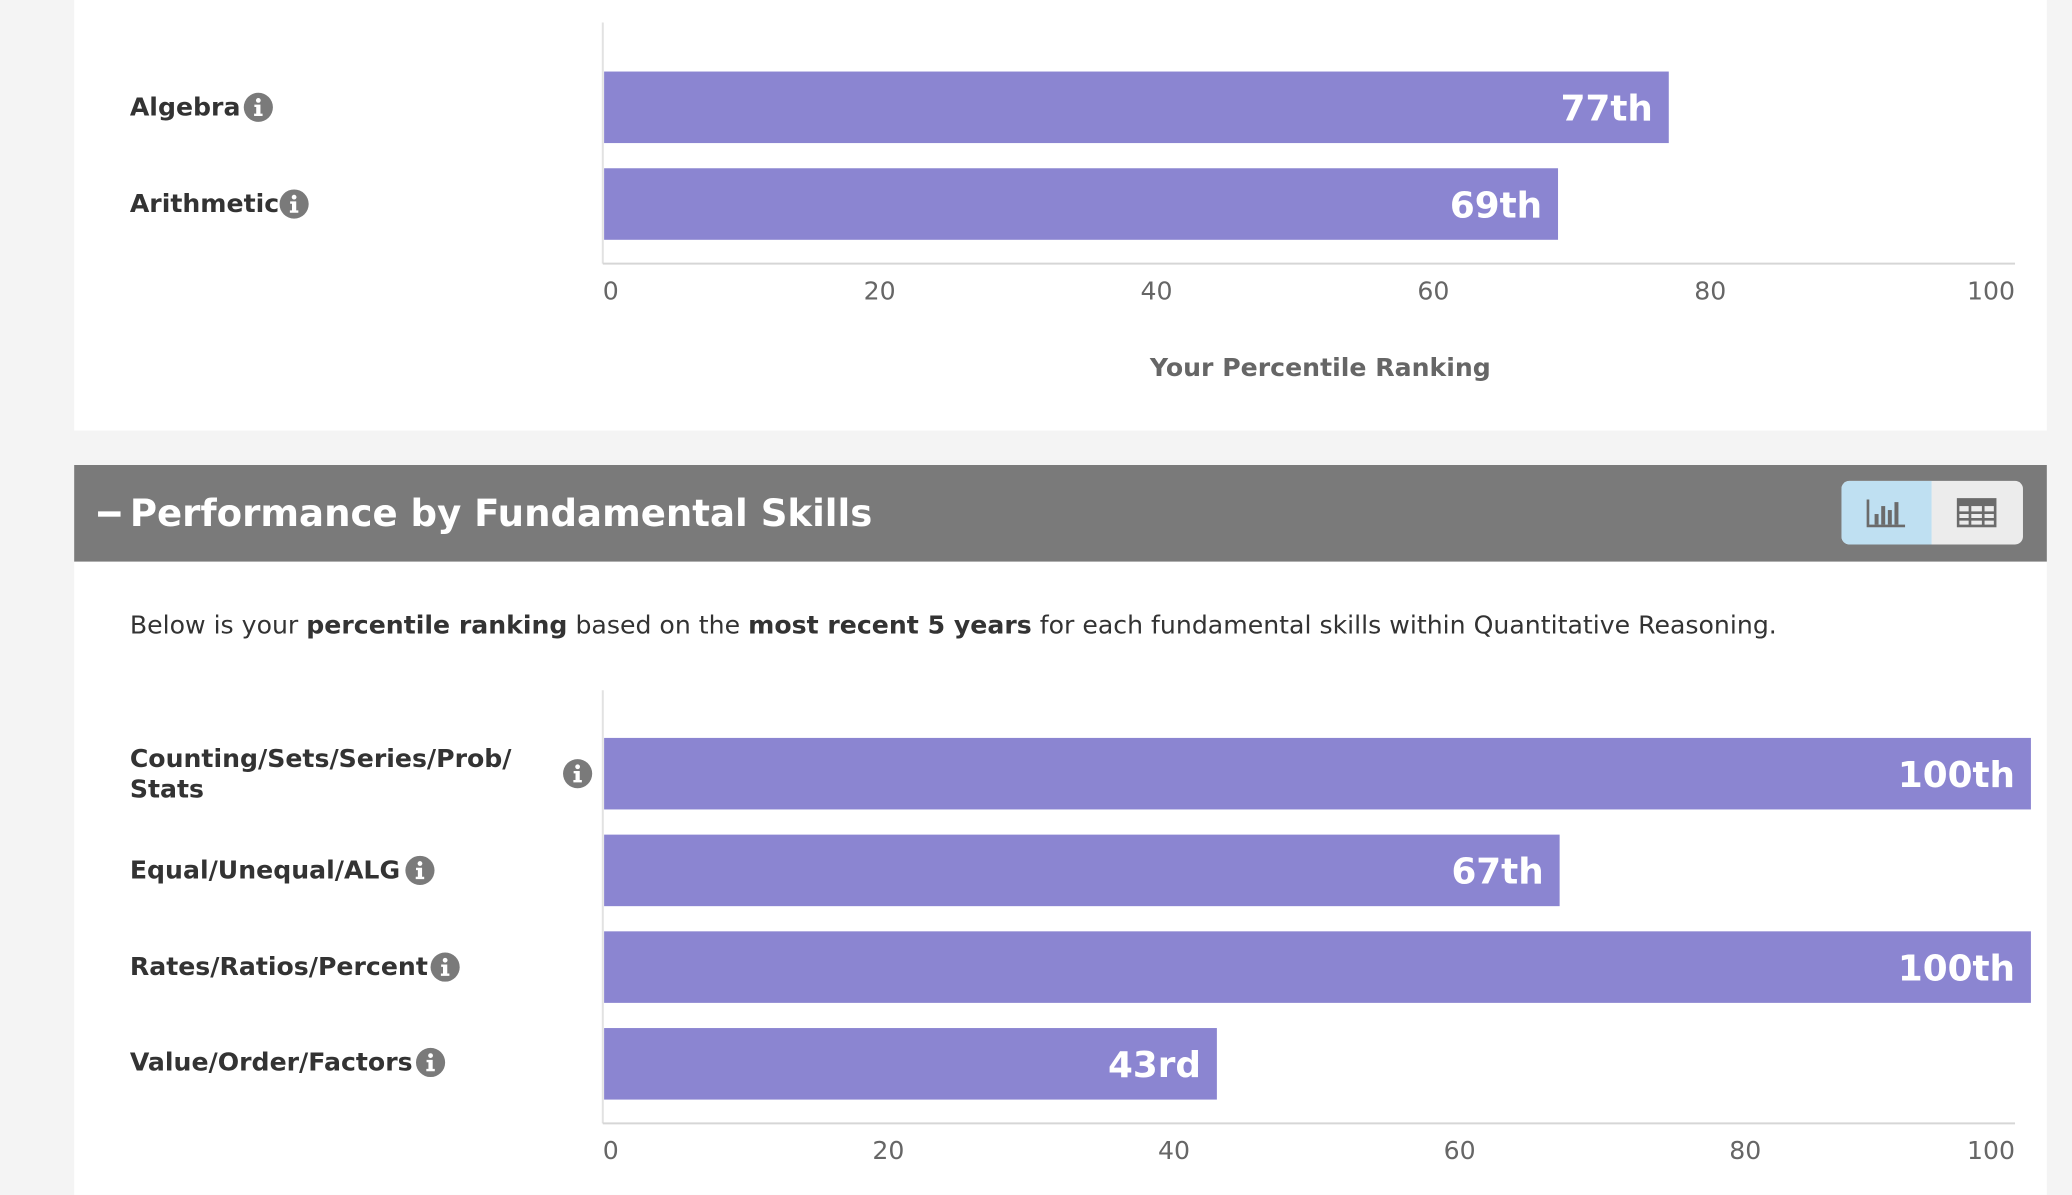  I want to click on section-title: Performance by Fundamental Skills, so click(501, 513).